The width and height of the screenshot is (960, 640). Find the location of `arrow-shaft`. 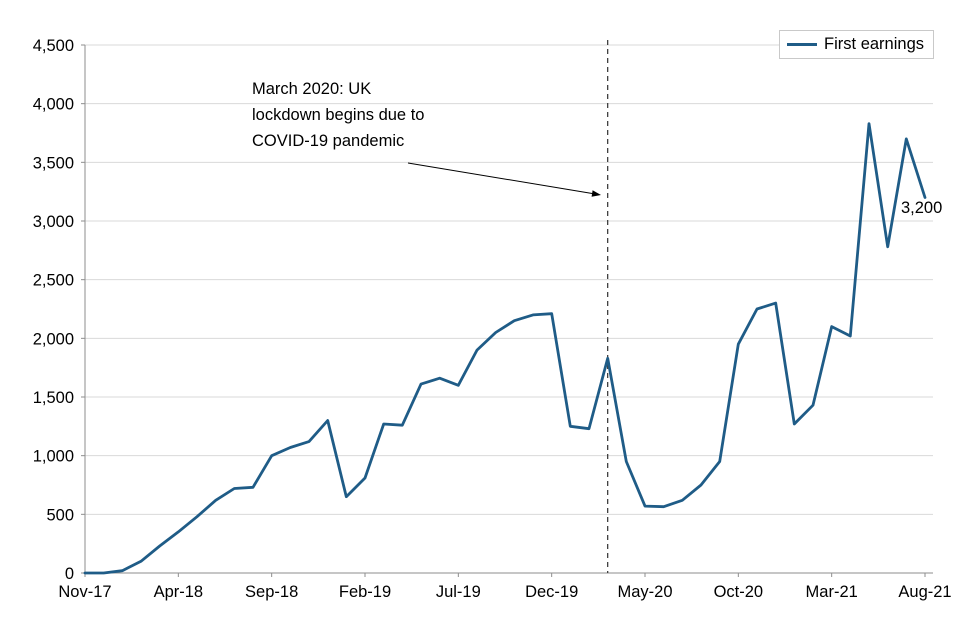

arrow-shaft is located at coordinates (503, 179).